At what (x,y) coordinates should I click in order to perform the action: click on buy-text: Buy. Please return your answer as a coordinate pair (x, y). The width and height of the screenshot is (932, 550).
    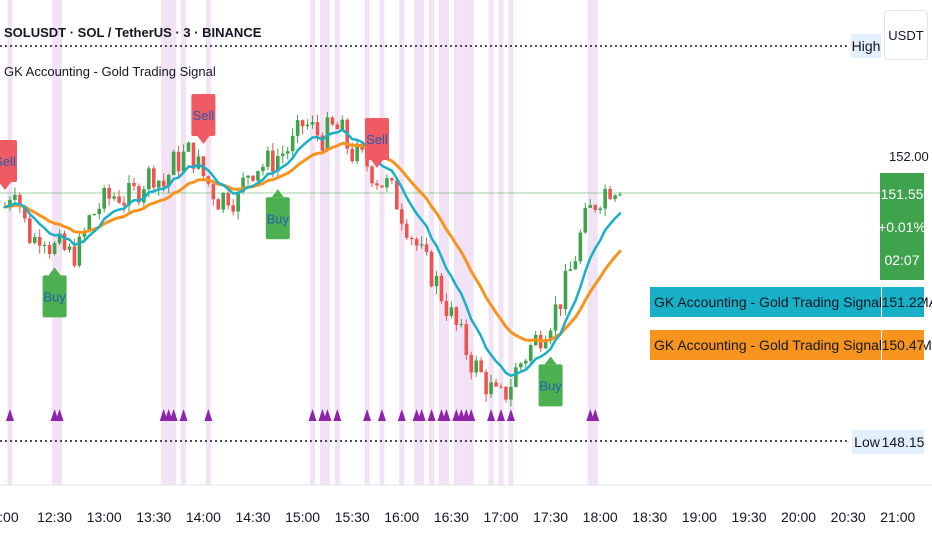
    Looking at the image, I should click on (550, 385).